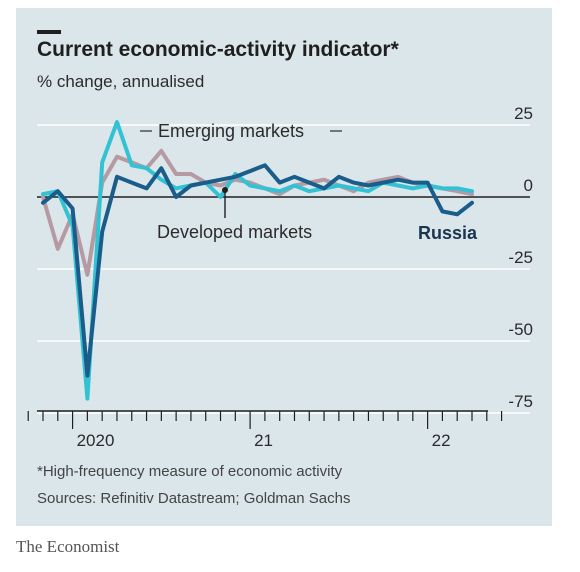 Image resolution: width=580 pixels, height=572 pixels. What do you see at coordinates (520, 401) in the screenshot?
I see `y-tick-label: -75` at bounding box center [520, 401].